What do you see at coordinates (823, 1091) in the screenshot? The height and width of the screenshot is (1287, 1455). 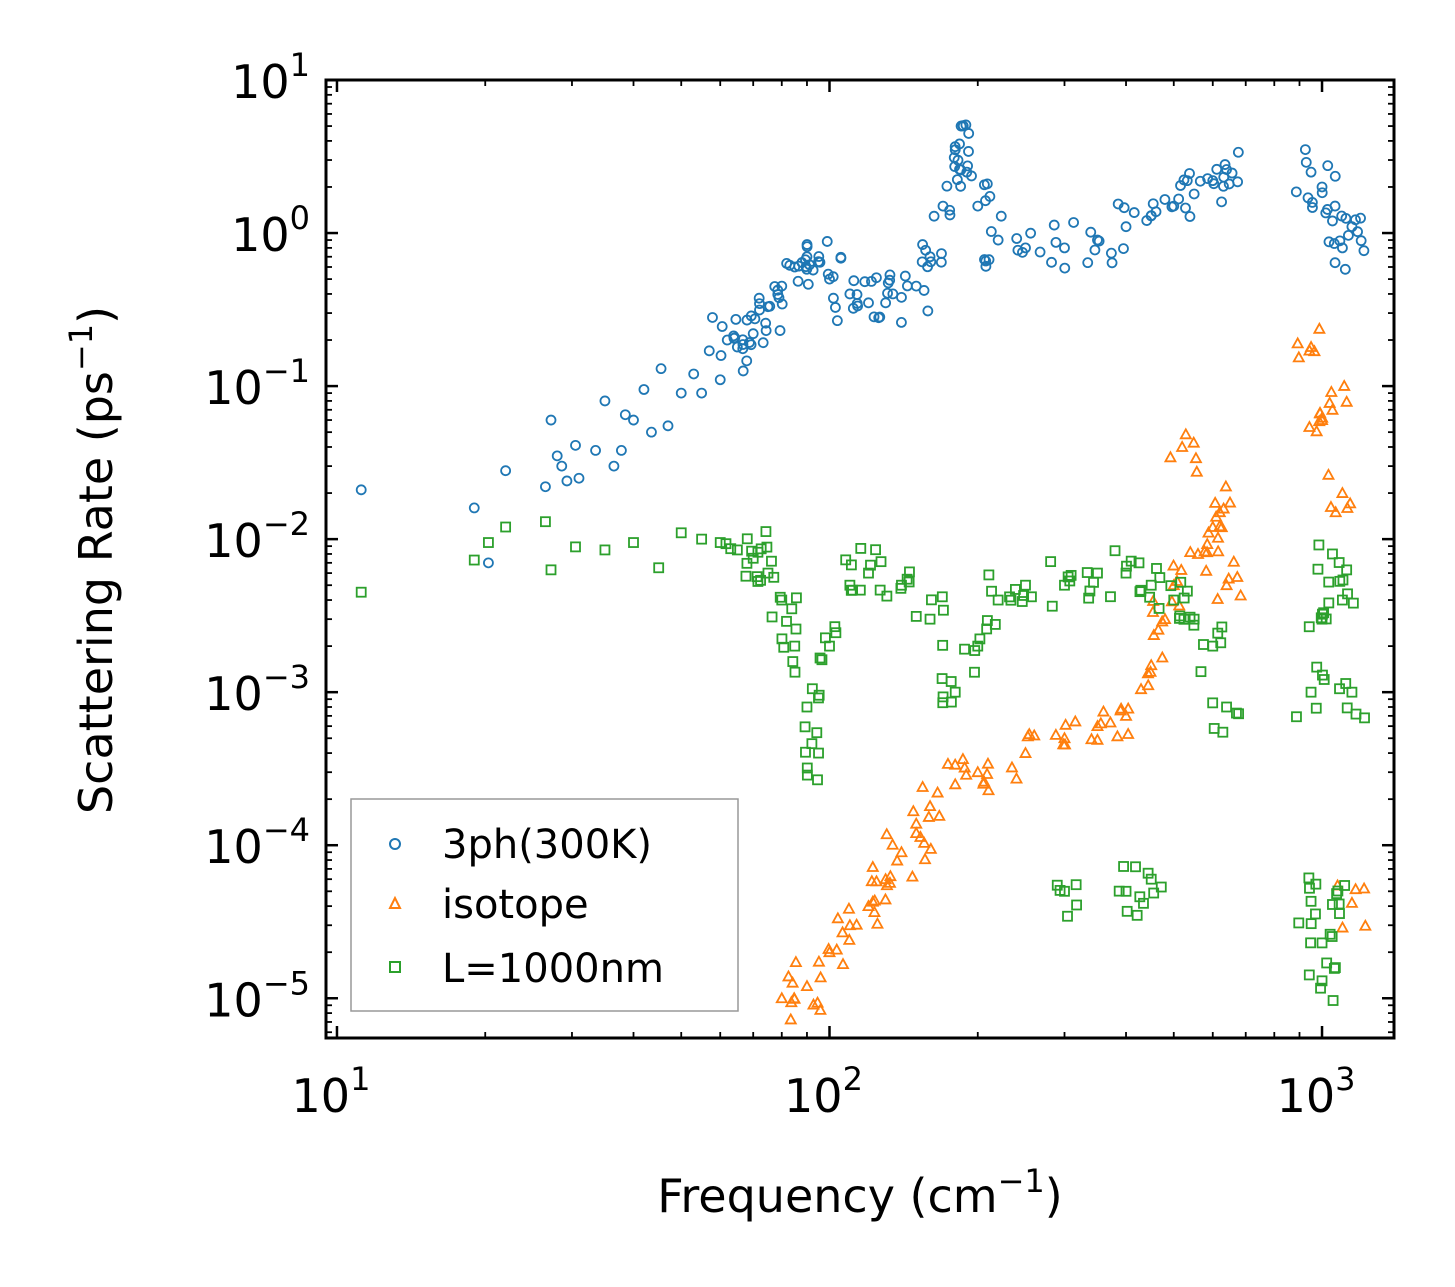 I see `x-tick-label-1: 102` at bounding box center [823, 1091].